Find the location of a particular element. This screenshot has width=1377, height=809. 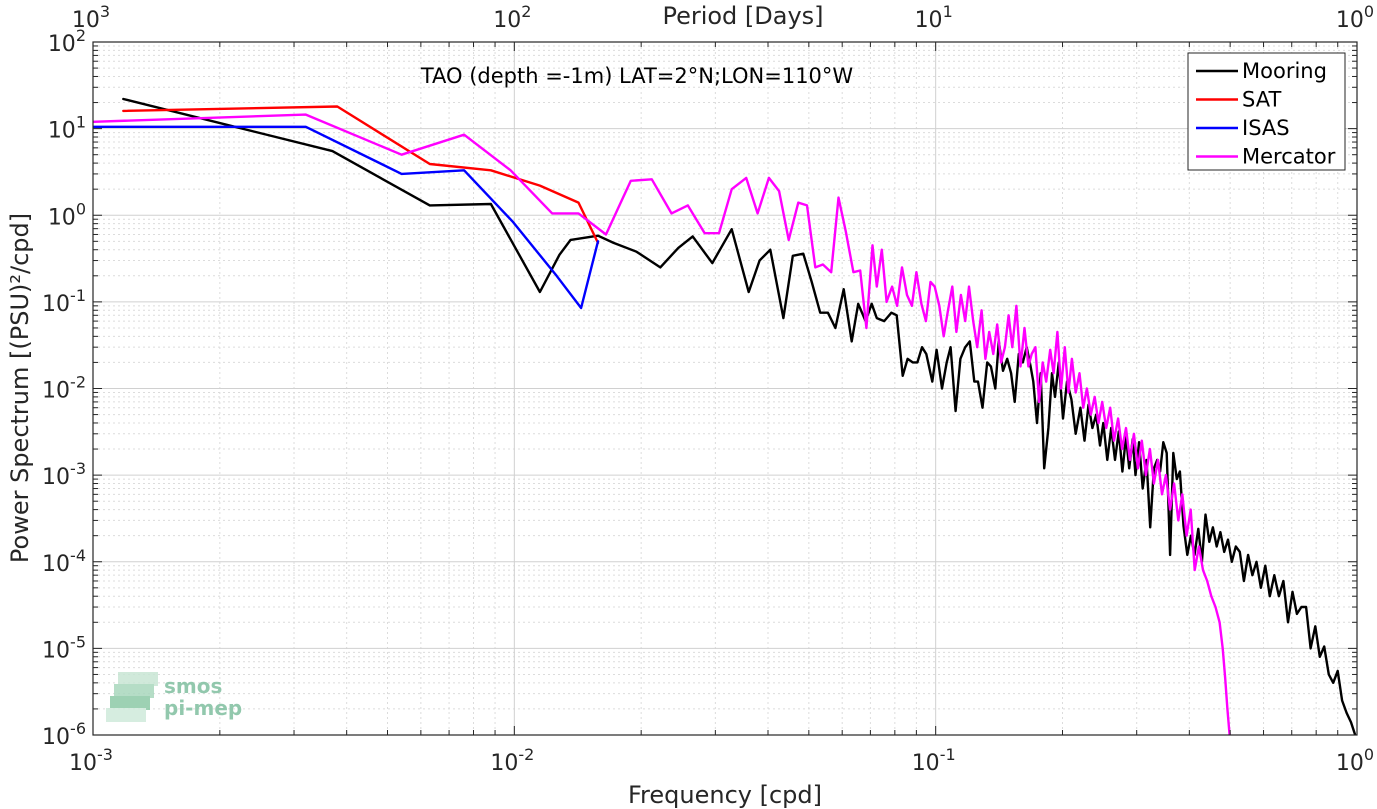

y-tick-labels: 10² 10¹ 10⁰ 10⁻¹ 10⁻² 10⁻³ 10⁻⁴ 10⁻⁵ 10⁻⁶ is located at coordinates (64, 388).